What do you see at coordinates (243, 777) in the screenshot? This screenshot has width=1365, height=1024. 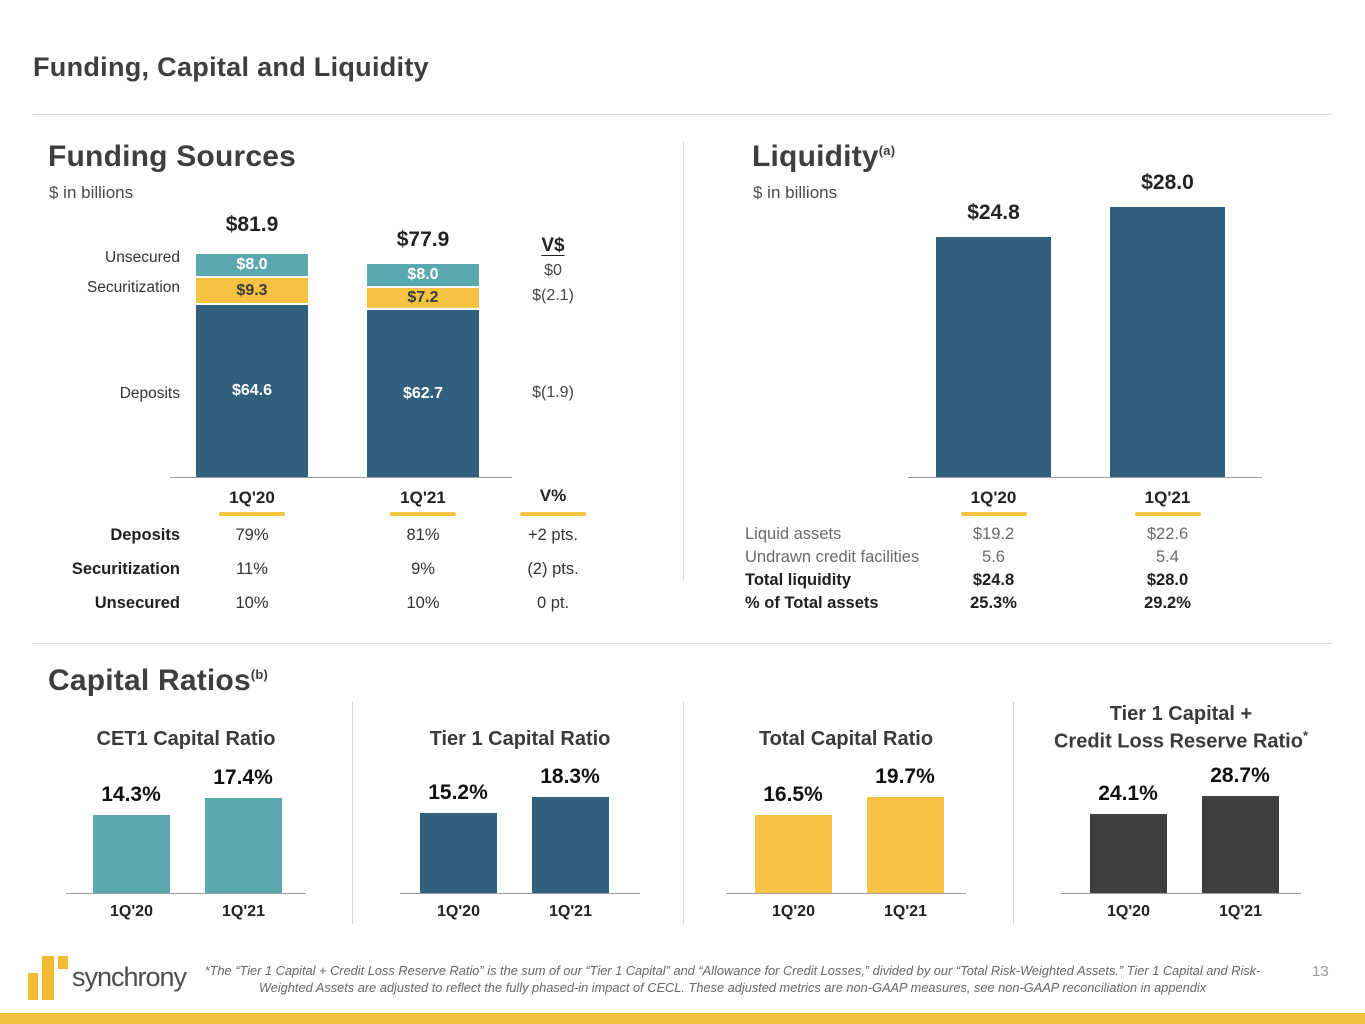 I see `cet1-value-1q21: 17.4%` at bounding box center [243, 777].